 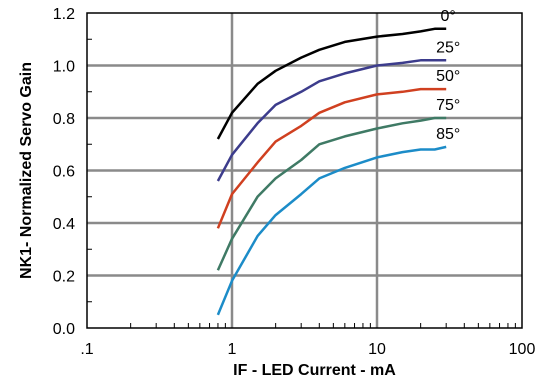 I want to click on series-label-2: 50°, so click(x=448, y=76).